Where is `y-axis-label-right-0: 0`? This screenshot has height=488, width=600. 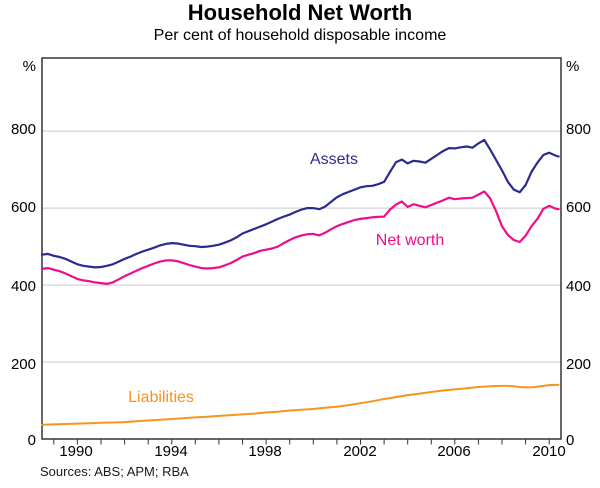 y-axis-label-right-0: 0 is located at coordinates (570, 440).